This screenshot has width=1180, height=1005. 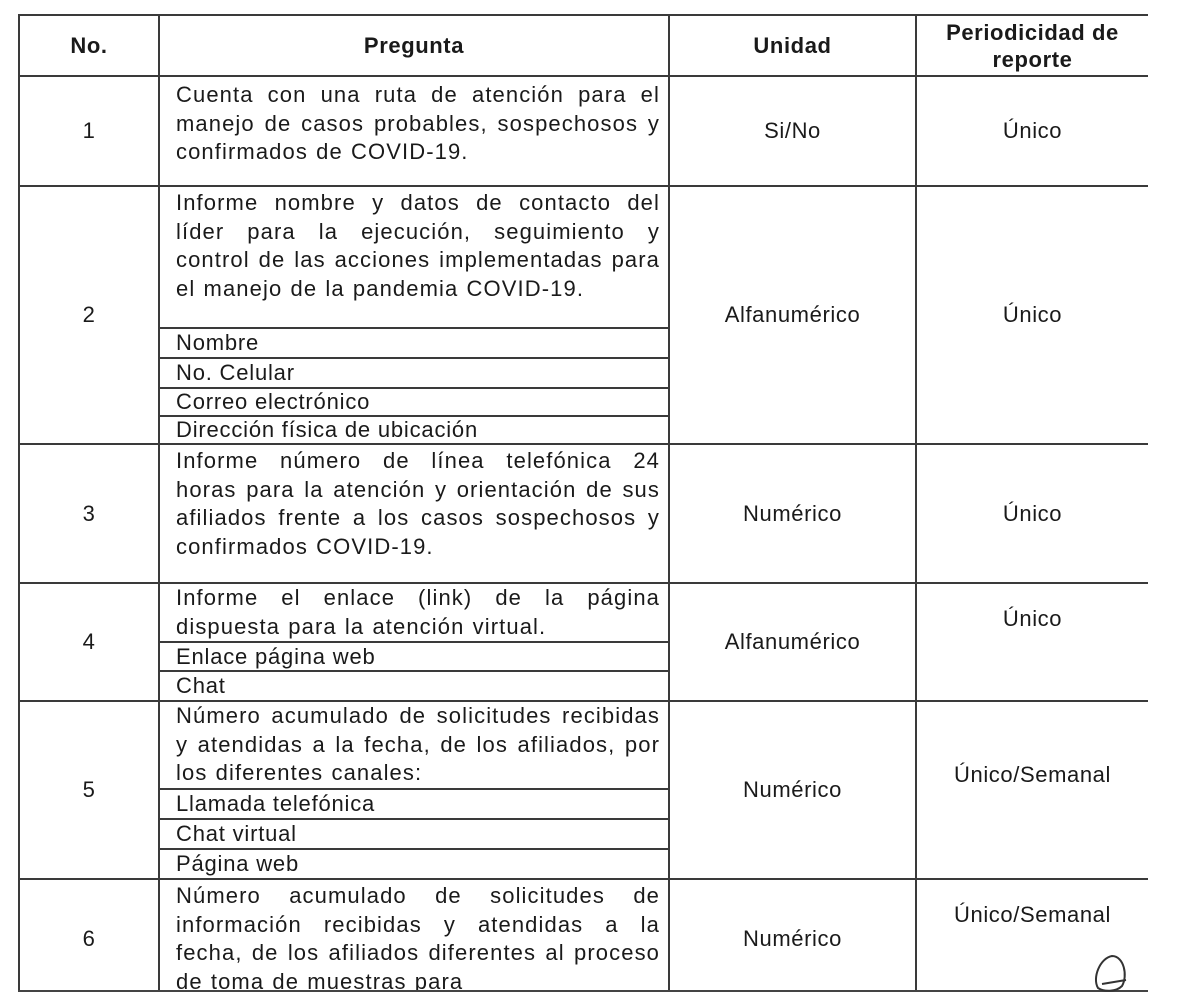 I want to click on row-number: 3, so click(x=89, y=513).